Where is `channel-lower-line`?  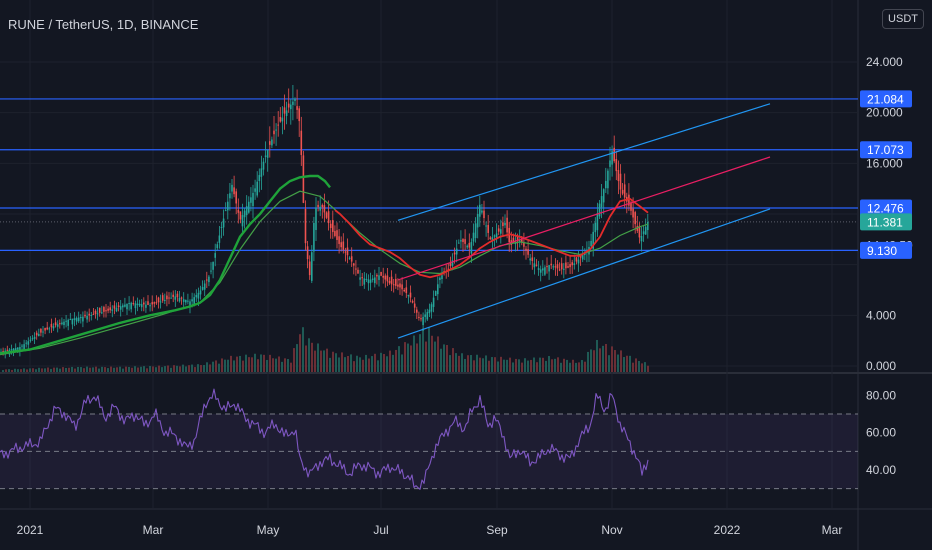
channel-lower-line is located at coordinates (584, 273).